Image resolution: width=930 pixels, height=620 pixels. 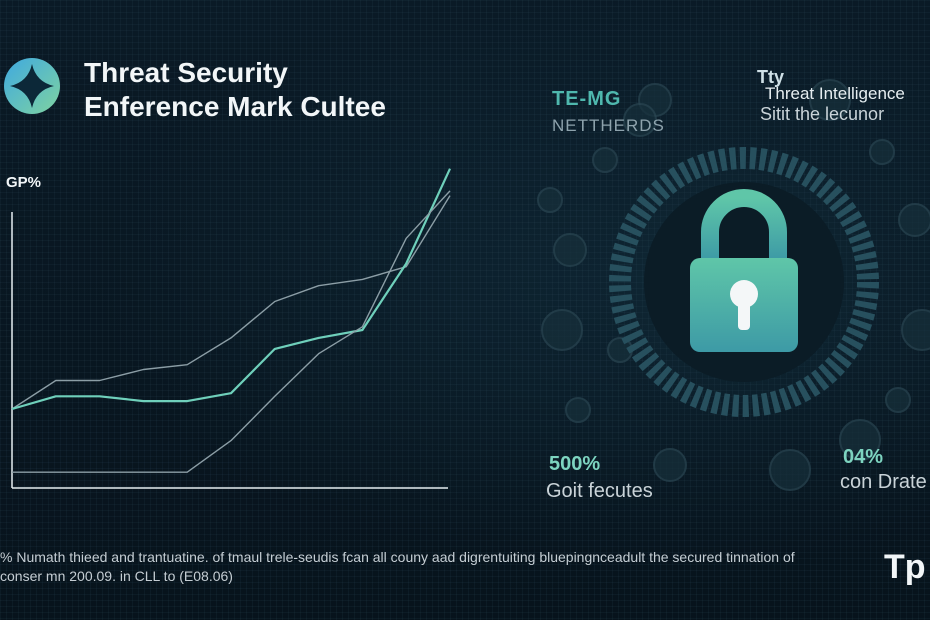 I want to click on lock-ring, so click(x=744, y=282).